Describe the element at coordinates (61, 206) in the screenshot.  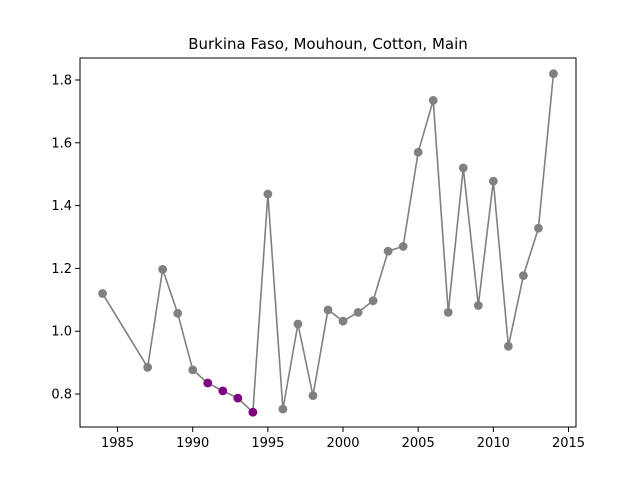
I see `y-tick-label: 1.4` at that location.